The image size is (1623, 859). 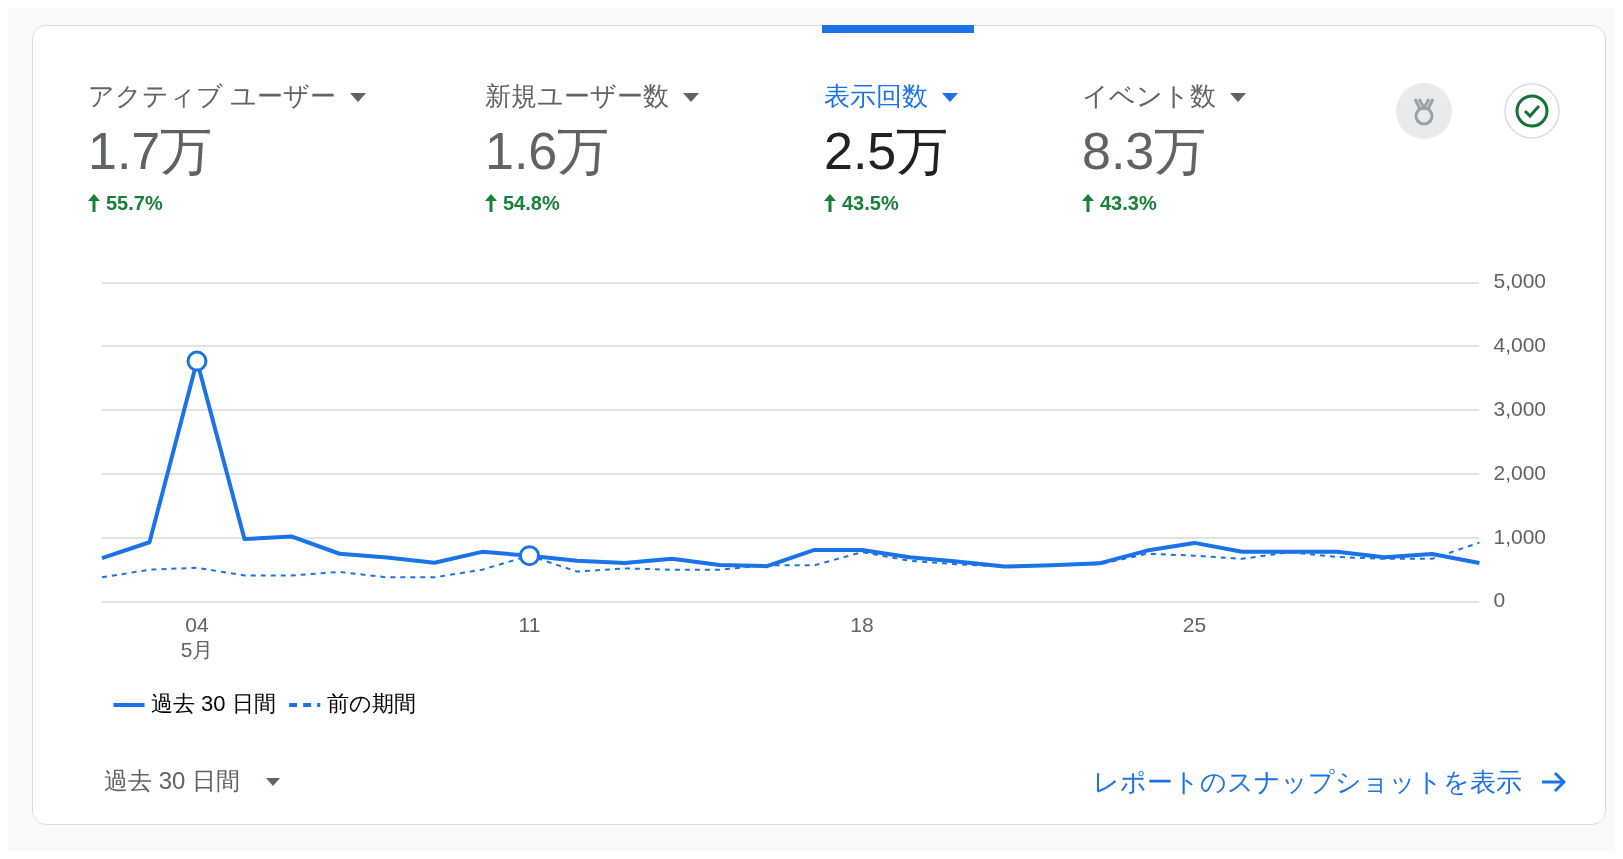 What do you see at coordinates (371, 704) in the screenshot?
I see `legend-label: 前の期間` at bounding box center [371, 704].